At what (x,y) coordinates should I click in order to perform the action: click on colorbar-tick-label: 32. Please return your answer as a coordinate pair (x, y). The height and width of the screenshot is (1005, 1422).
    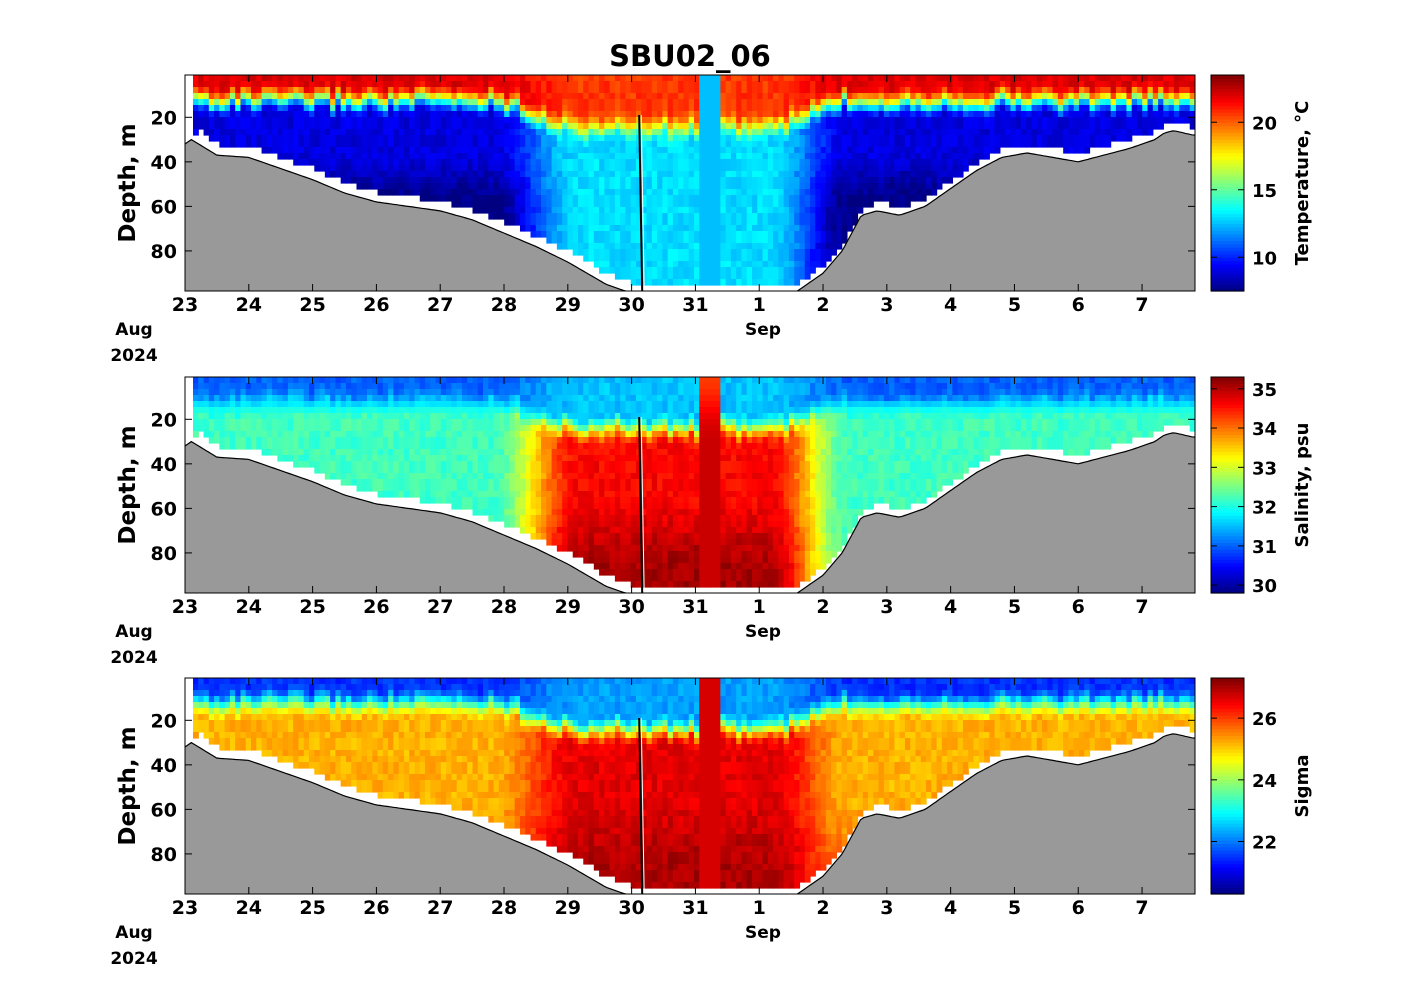
    Looking at the image, I should click on (1264, 508).